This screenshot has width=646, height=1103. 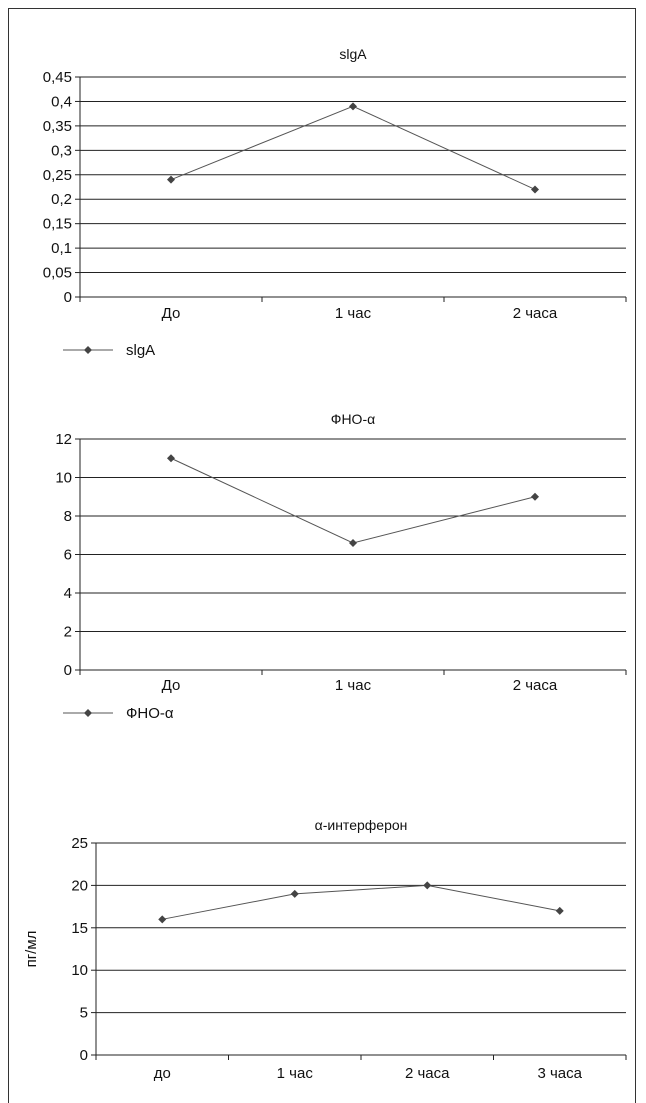 I want to click on chart-1-ytick-label: 0,25, so click(x=57, y=175).